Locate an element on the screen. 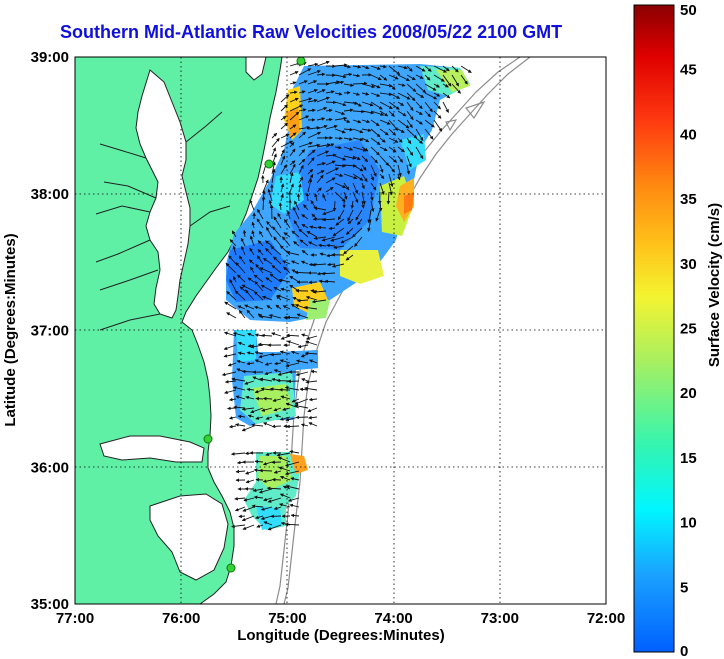 This screenshot has height=659, width=724. delaware-bay is located at coordinates (256, 69).